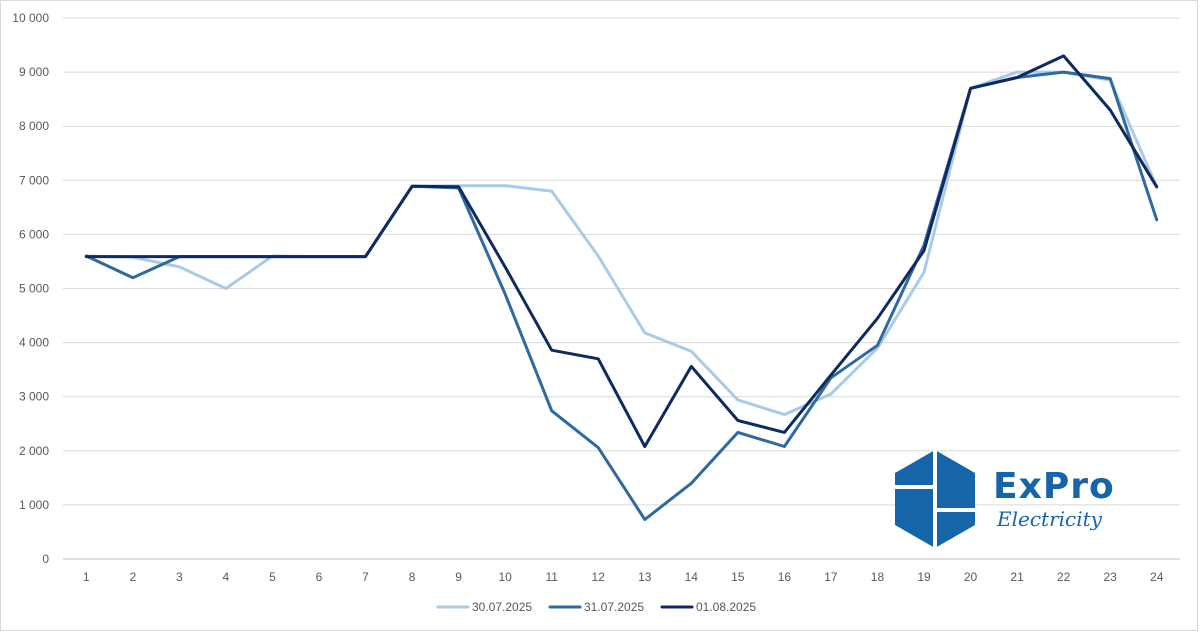 Image resolution: width=1200 pixels, height=633 pixels. Describe the element at coordinates (30, 18) in the screenshot. I see `y-tick-label: 10 000` at that location.